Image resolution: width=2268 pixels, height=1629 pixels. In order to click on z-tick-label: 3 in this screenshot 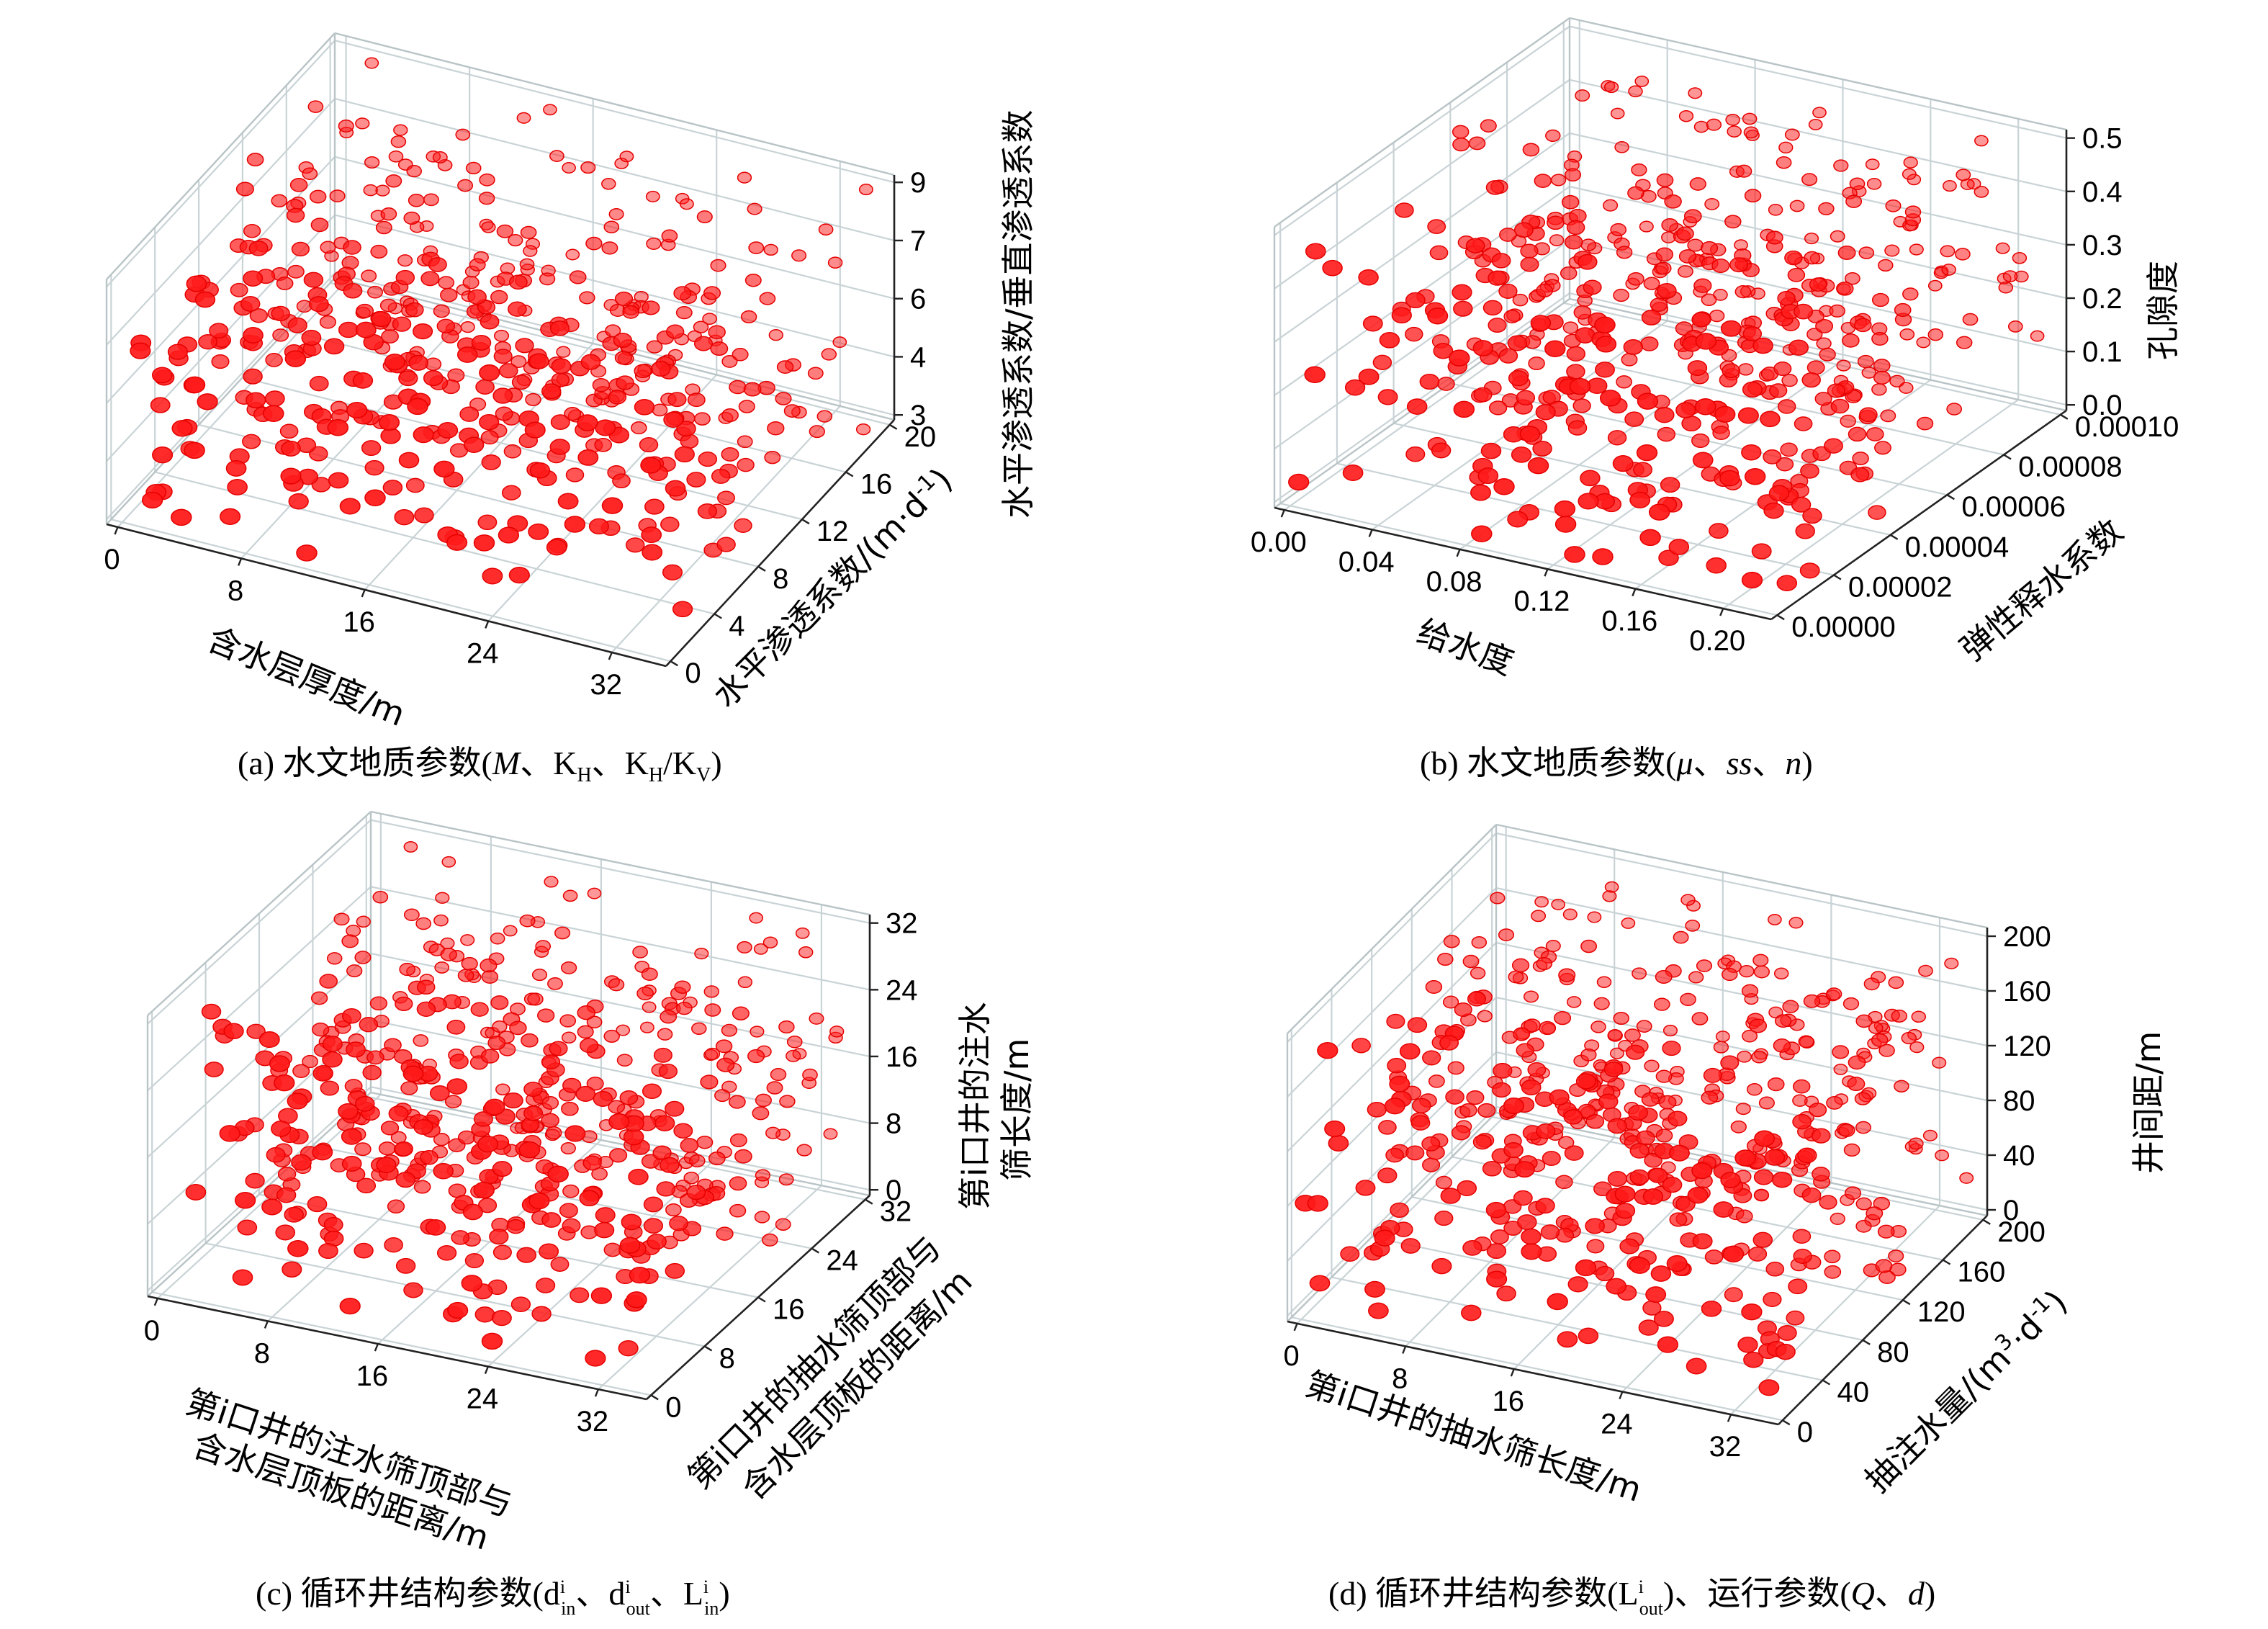, I will do `click(918, 415)`.